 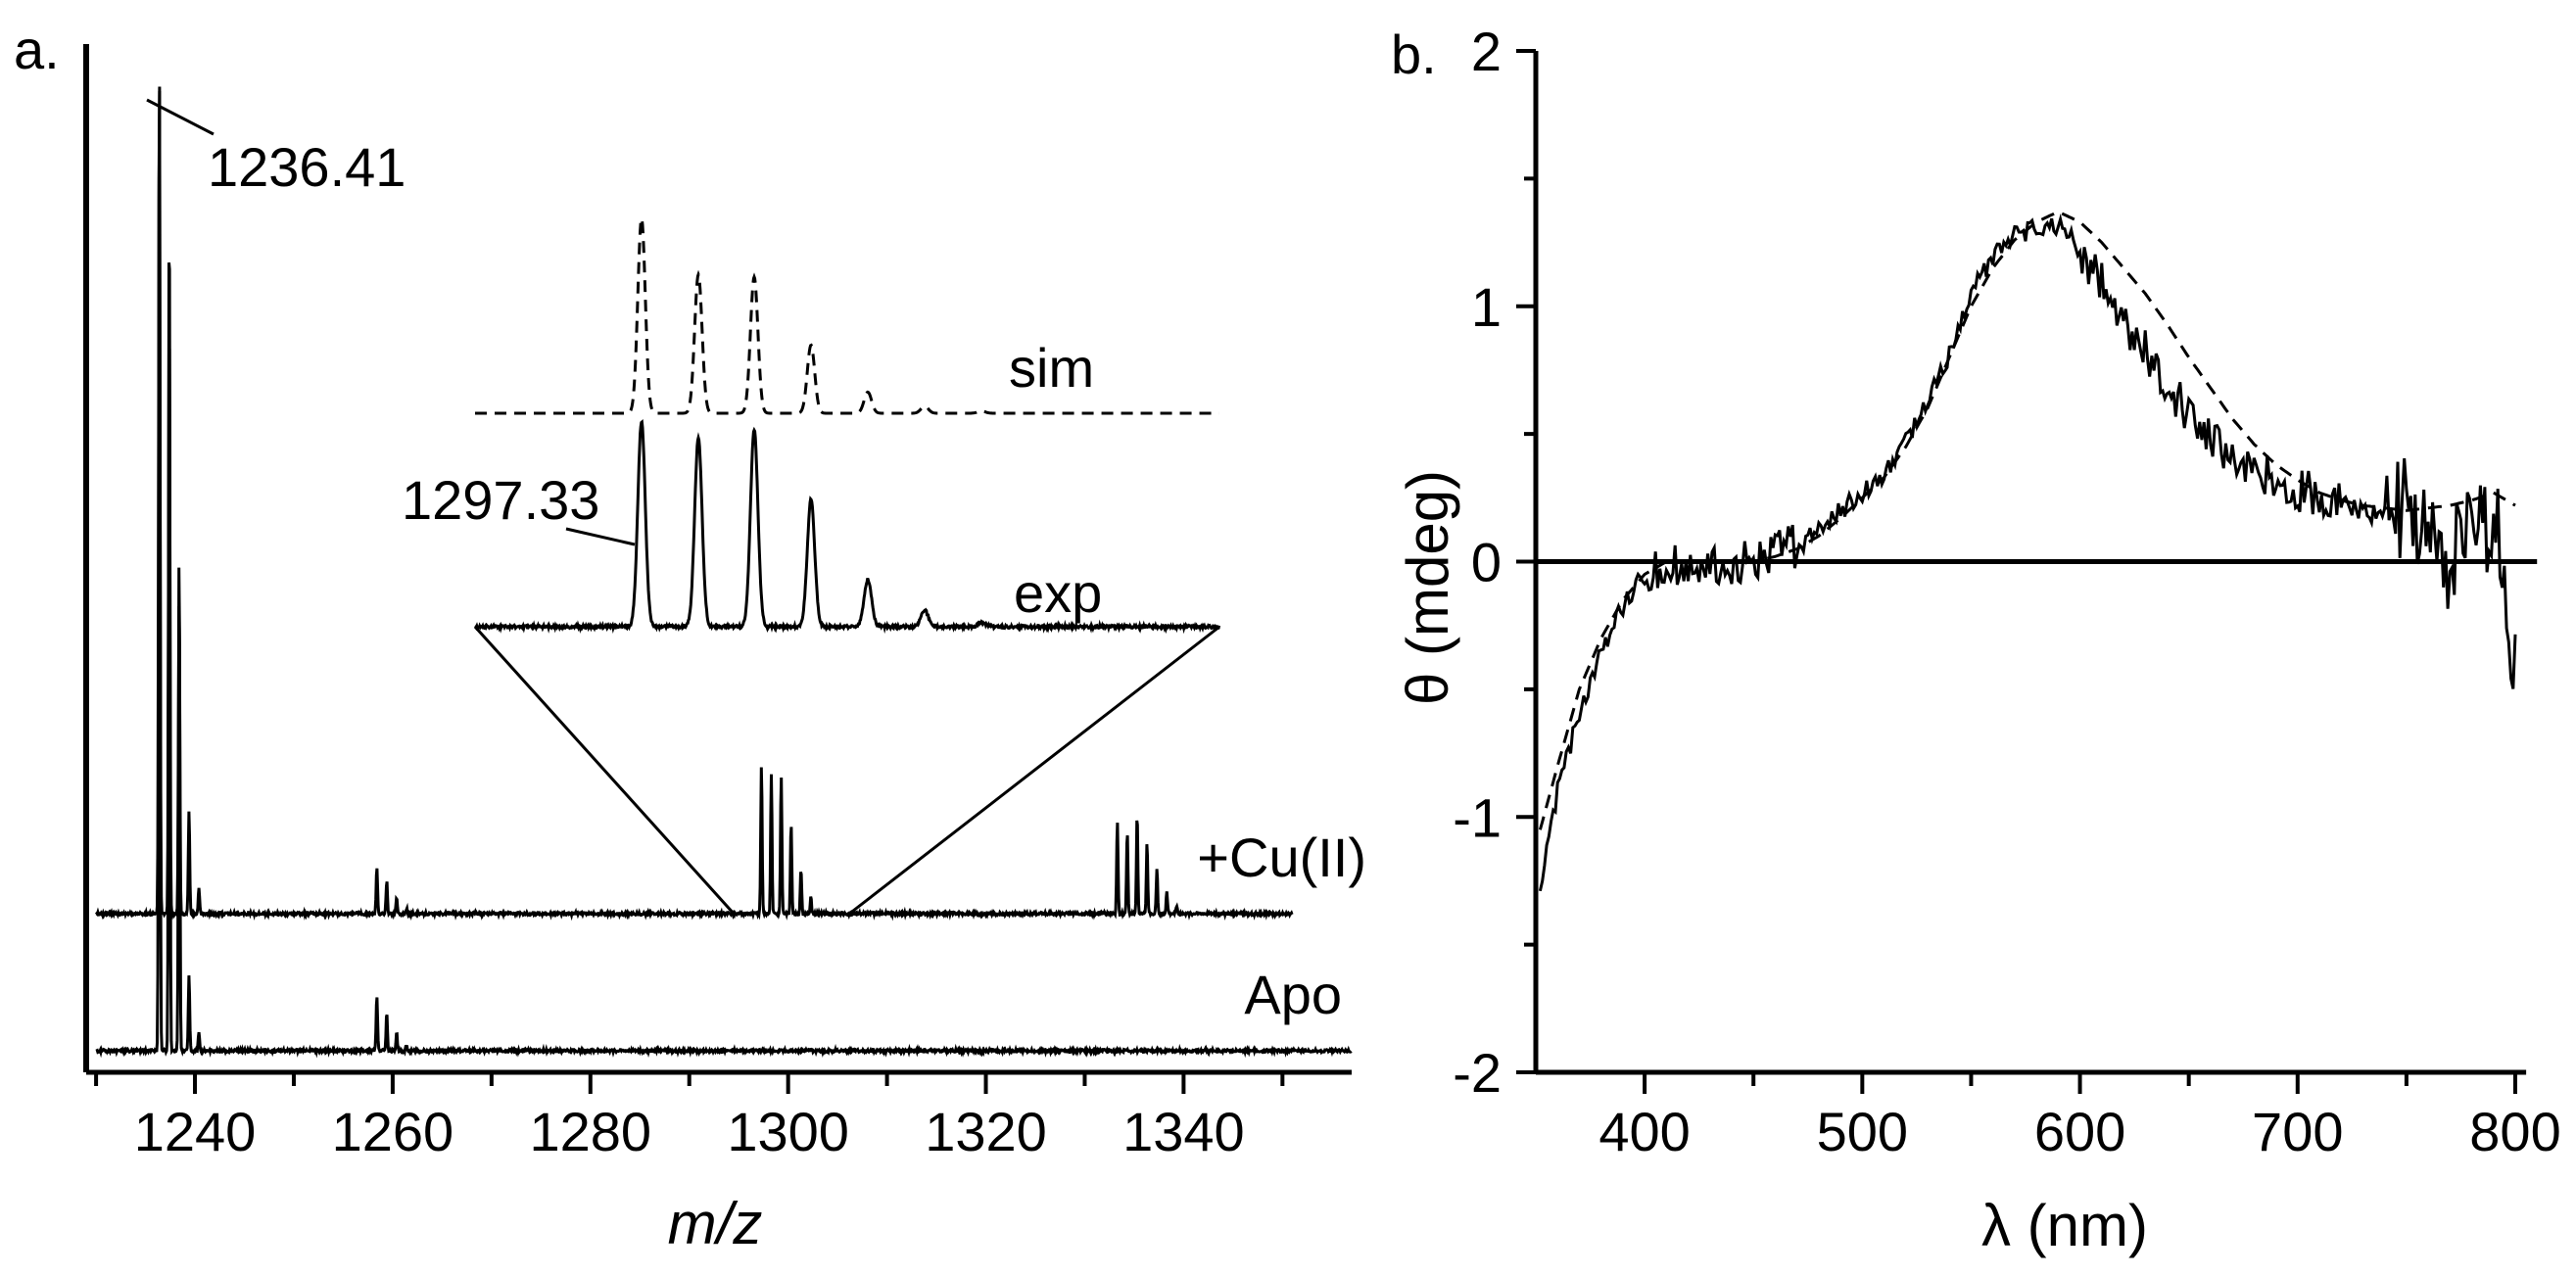 What do you see at coordinates (2515, 1131) in the screenshot?
I see `panel-b-x-tick-label: 800` at bounding box center [2515, 1131].